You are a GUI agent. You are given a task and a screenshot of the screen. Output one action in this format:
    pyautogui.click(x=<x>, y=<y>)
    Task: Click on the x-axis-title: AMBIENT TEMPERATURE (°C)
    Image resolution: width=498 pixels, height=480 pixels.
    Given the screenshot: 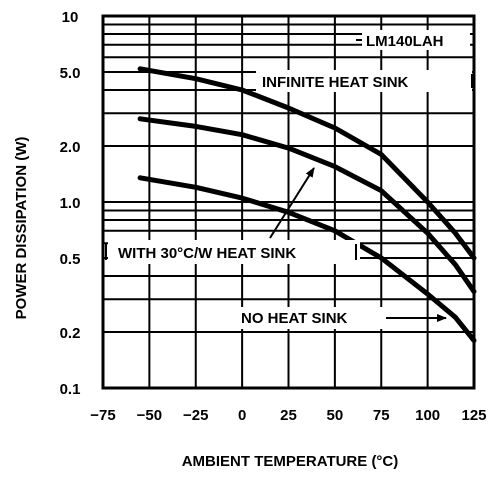 What is the action you would take?
    pyautogui.click(x=290, y=461)
    